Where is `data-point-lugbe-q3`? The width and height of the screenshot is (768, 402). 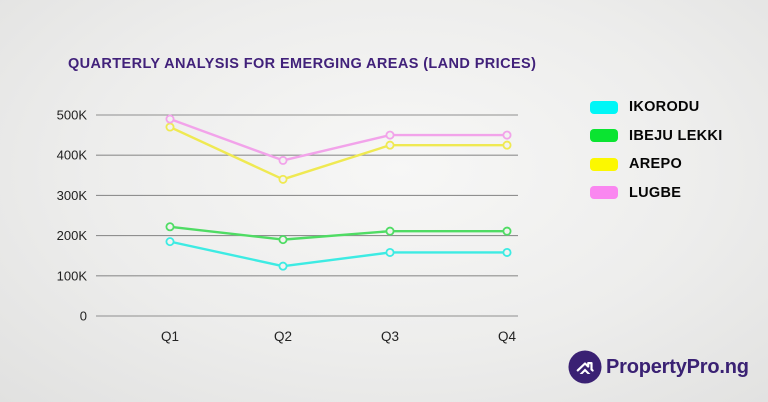 data-point-lugbe-q3 is located at coordinates (390, 135).